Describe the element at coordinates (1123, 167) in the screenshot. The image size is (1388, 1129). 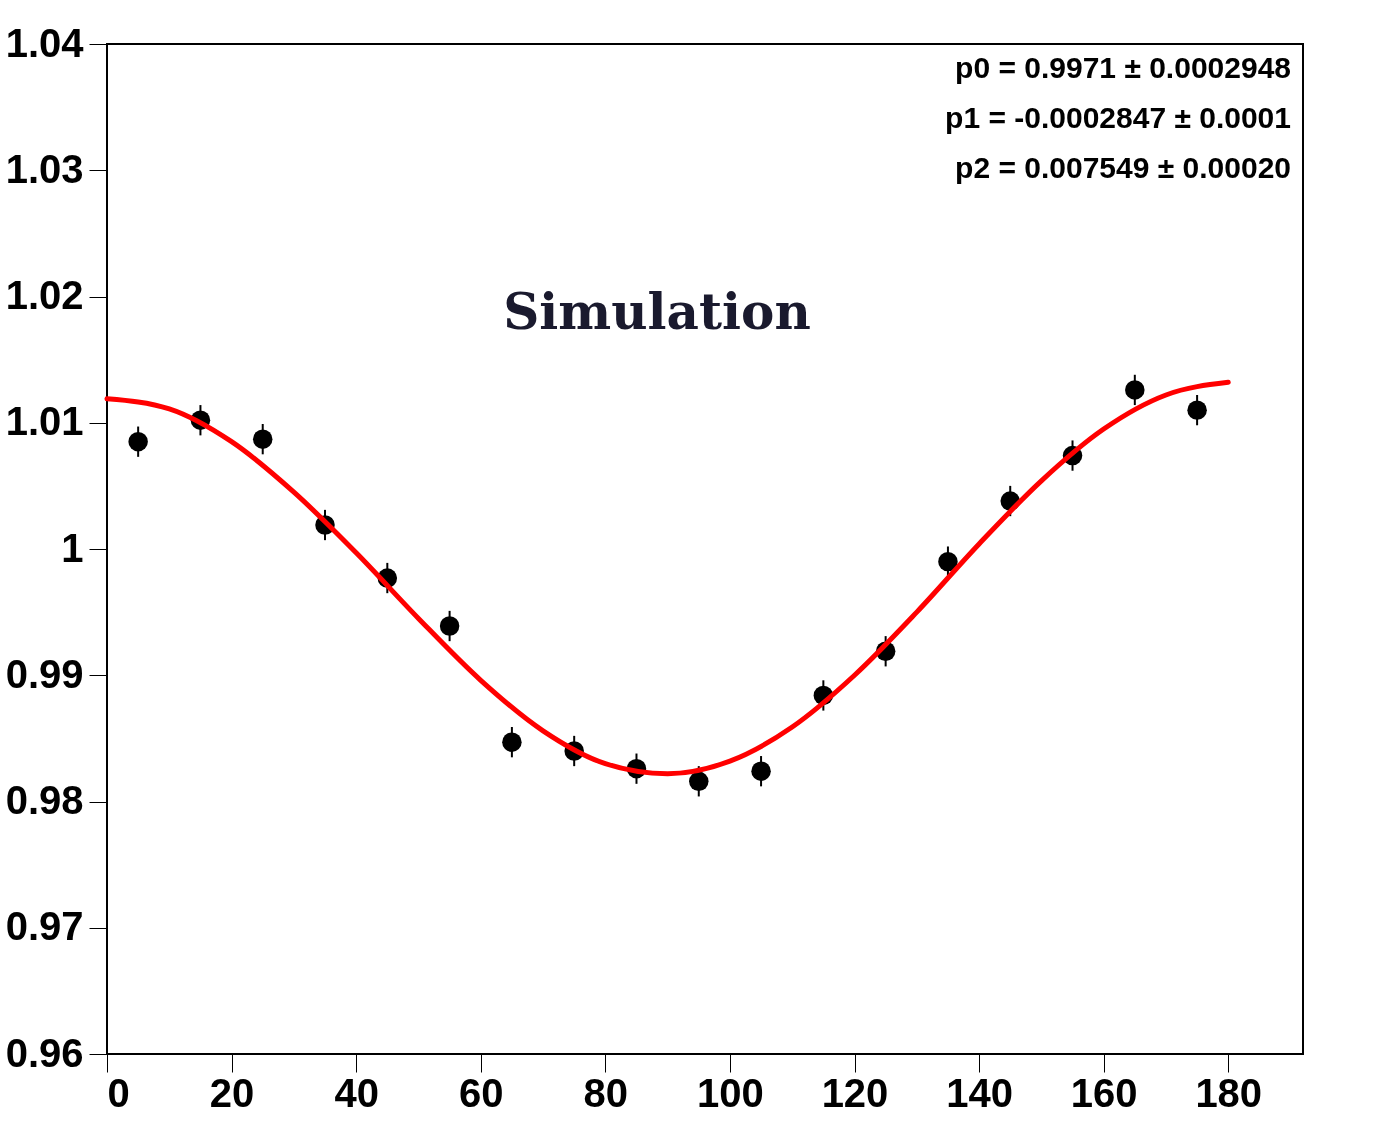
I see `annotation: p2 = 0.007549 ± 0.00020` at that location.